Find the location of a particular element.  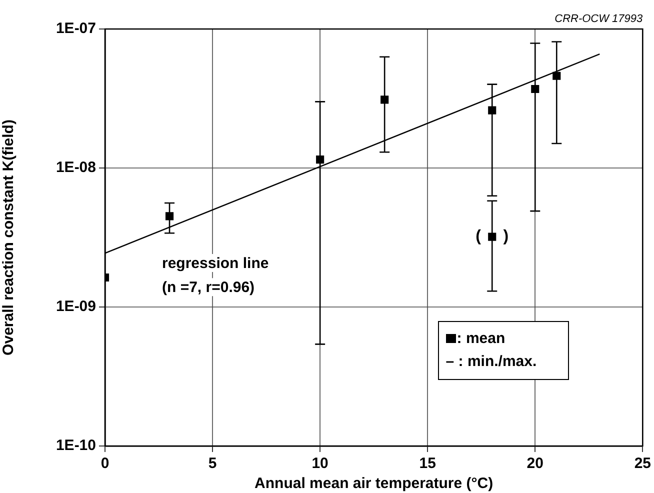

x-tick-label: 5 is located at coordinates (212, 463).